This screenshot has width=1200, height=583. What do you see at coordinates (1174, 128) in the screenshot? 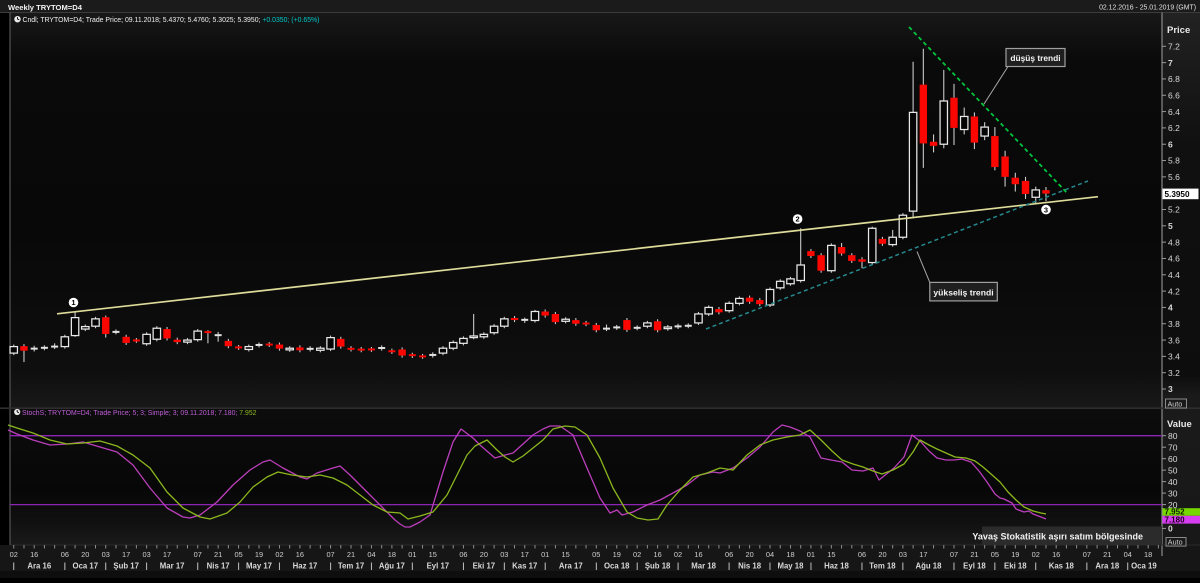
I see `svg-text: 6.2` at bounding box center [1174, 128].